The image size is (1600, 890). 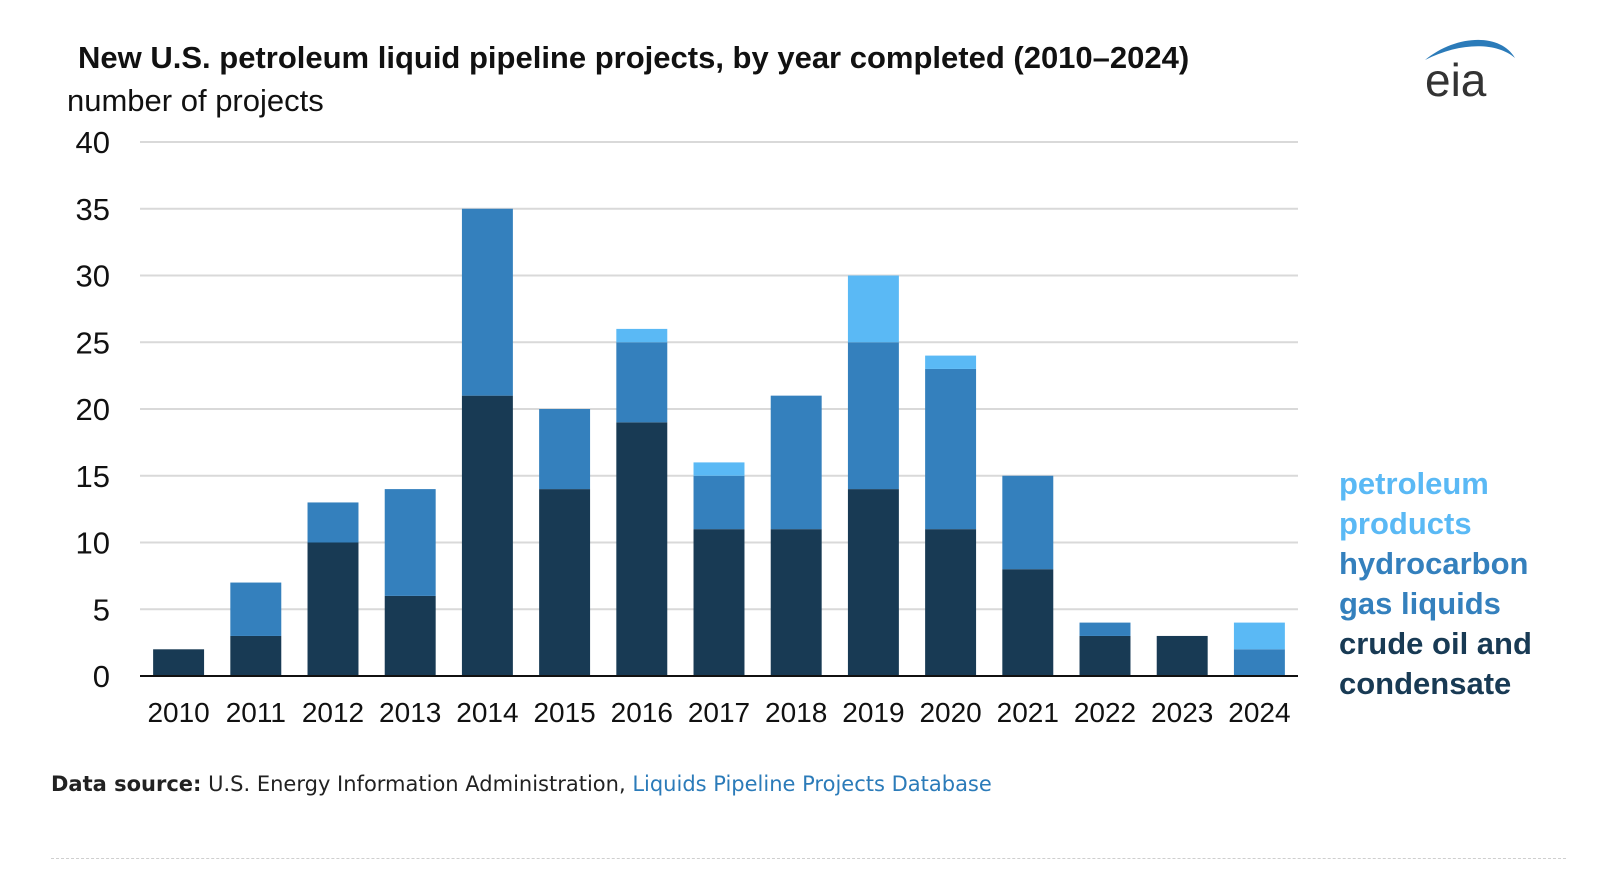 What do you see at coordinates (195, 100) in the screenshot?
I see `y-axis-label: number of projects` at bounding box center [195, 100].